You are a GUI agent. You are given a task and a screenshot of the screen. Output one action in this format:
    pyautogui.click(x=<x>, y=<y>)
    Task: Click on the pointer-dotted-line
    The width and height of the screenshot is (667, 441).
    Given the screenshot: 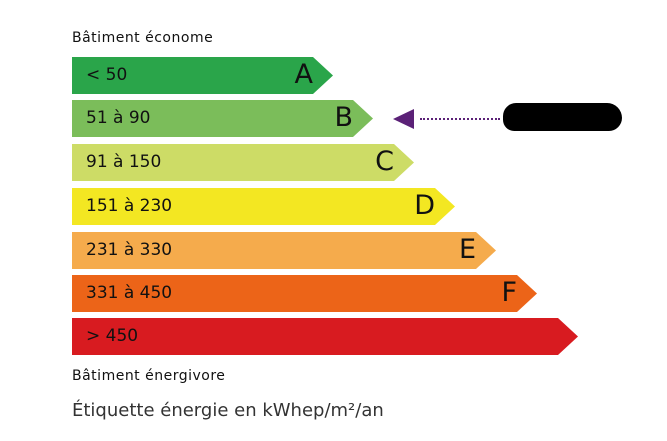 What is the action you would take?
    pyautogui.click(x=460, y=119)
    